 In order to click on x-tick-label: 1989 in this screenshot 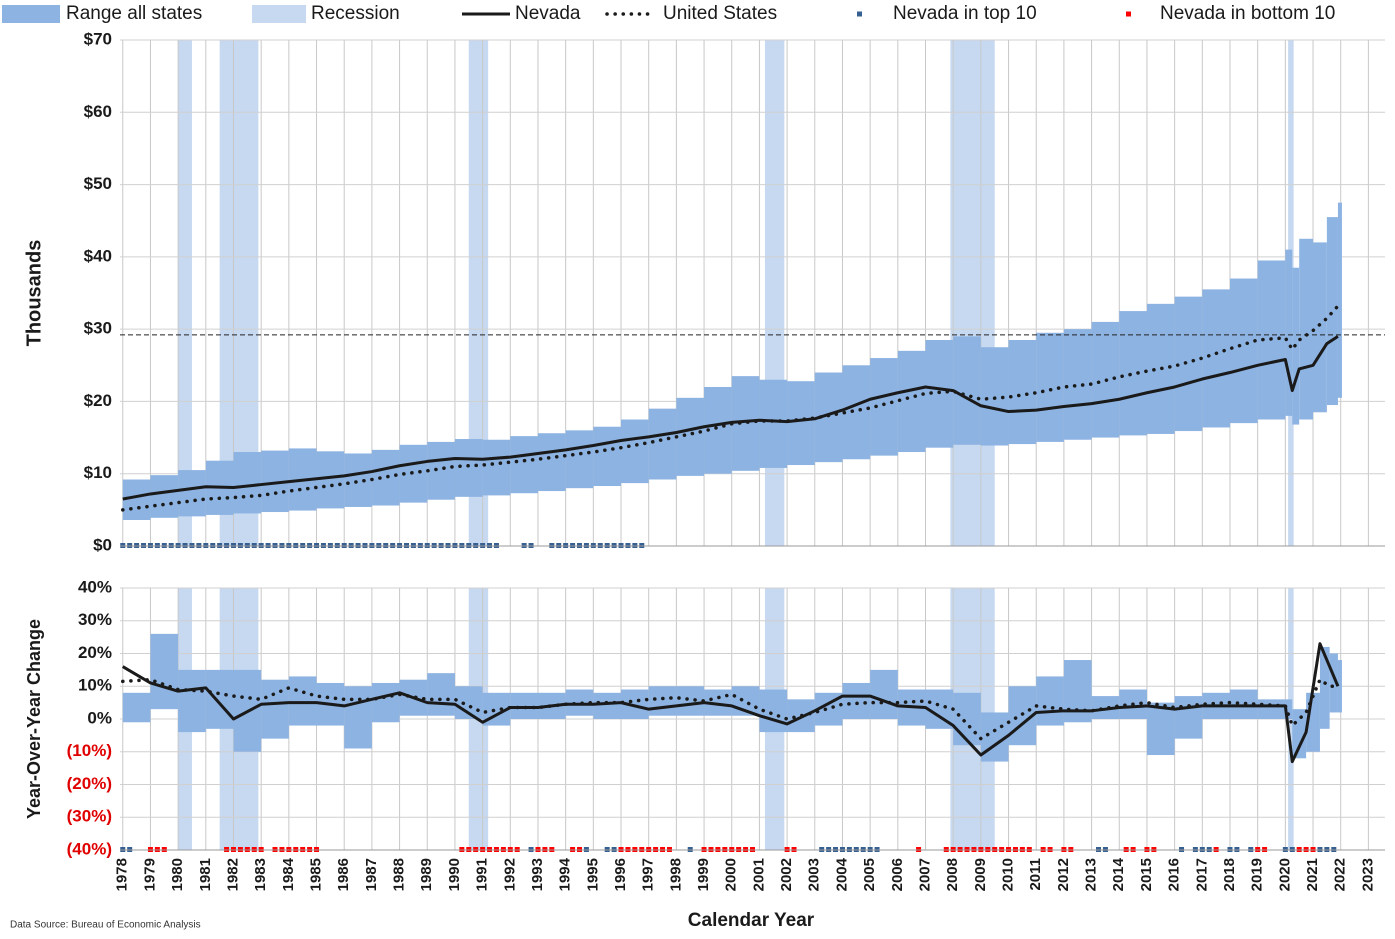, I will do `click(426, 874)`.